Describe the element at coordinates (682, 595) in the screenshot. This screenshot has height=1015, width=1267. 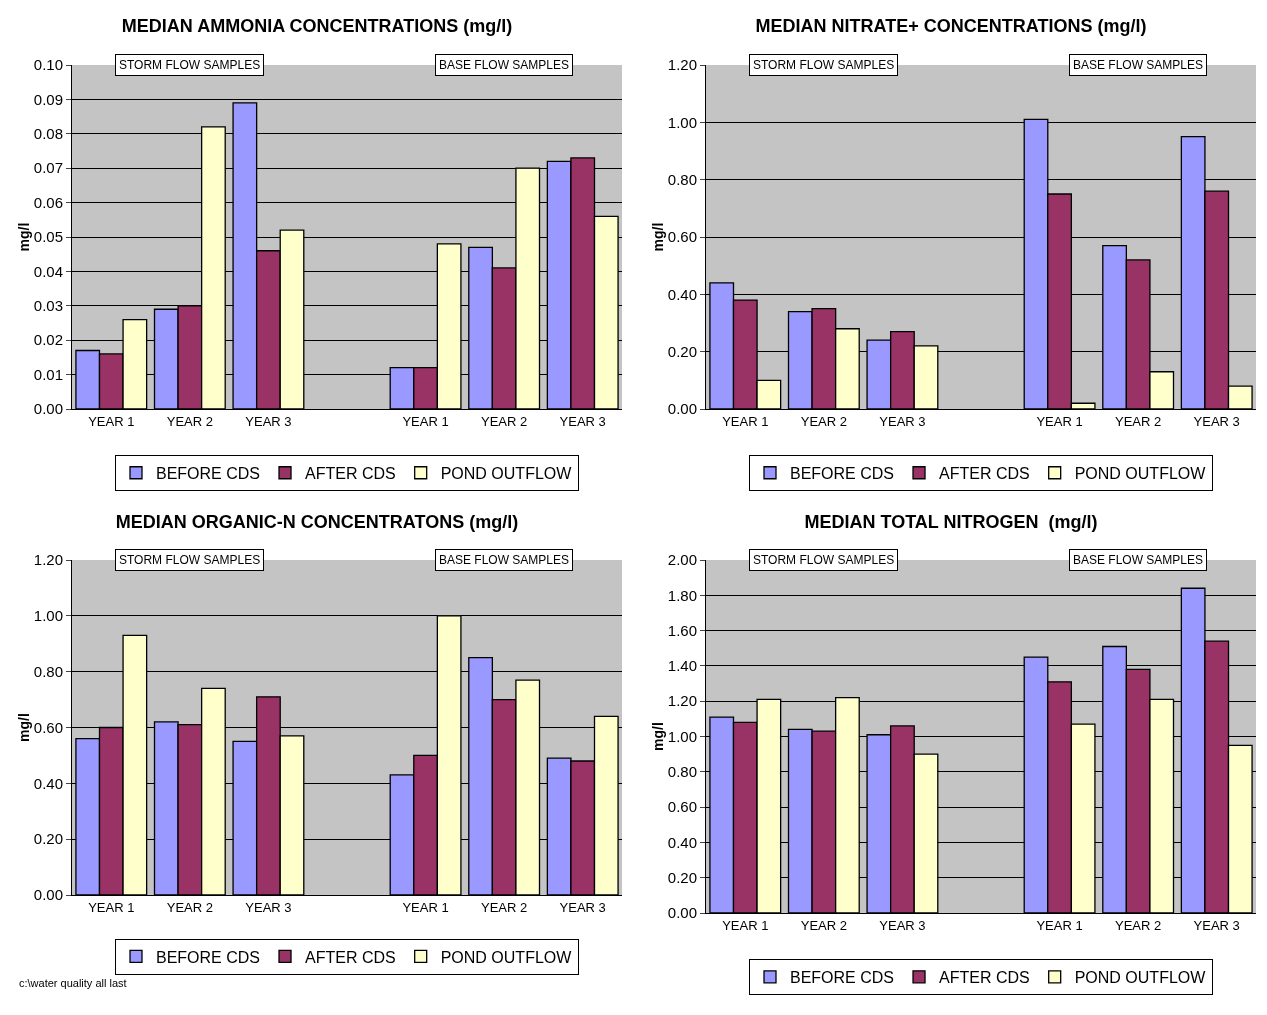
I see `y-tick-label: 1.80` at that location.